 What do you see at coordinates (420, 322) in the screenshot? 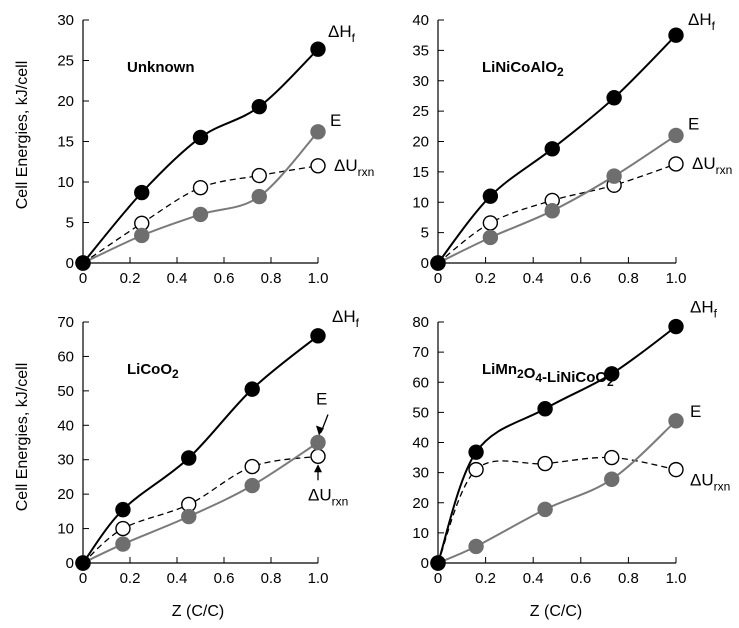
I see `y-tick-label: 80` at bounding box center [420, 322].